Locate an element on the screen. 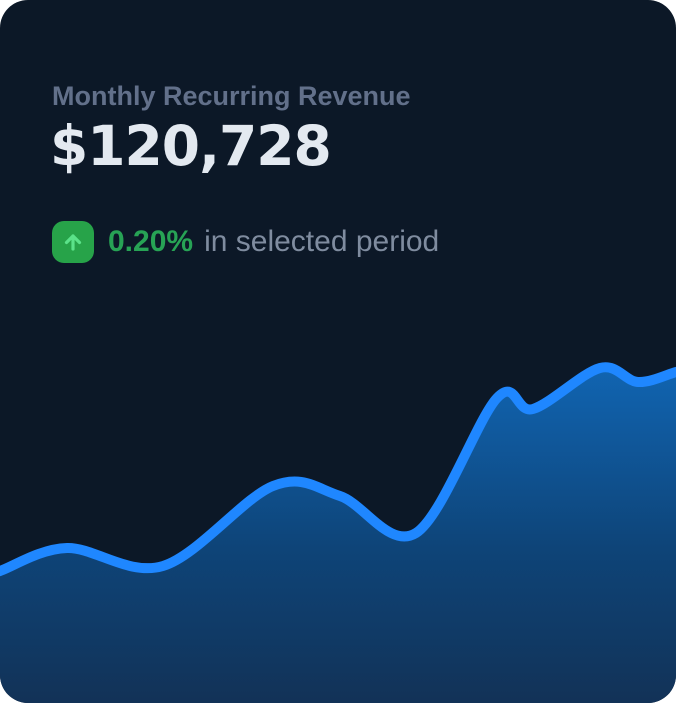 The width and height of the screenshot is (676, 703). arrow-up-icon is located at coordinates (73, 242).